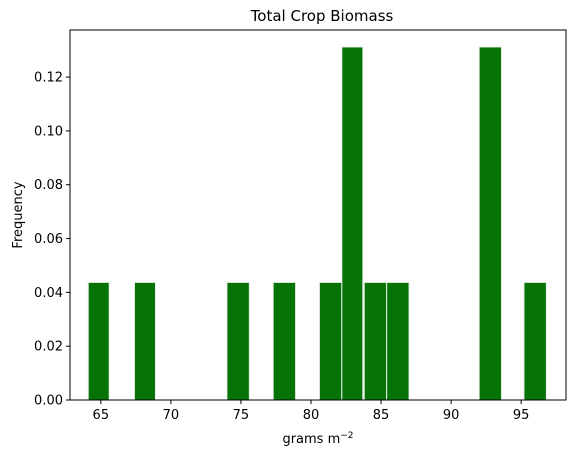 The height and width of the screenshot is (465, 576). What do you see at coordinates (346, 436) in the screenshot?
I see `x-axis-label-superscript: −2` at bounding box center [346, 436].